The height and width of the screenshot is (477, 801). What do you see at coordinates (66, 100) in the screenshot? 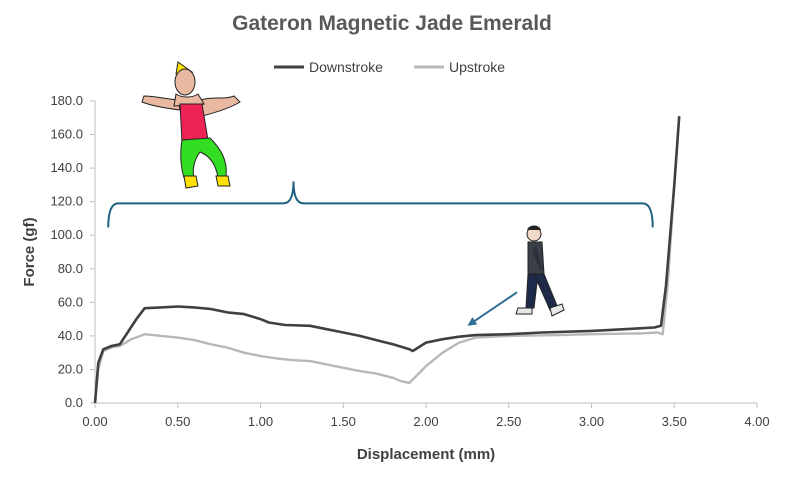
I see `y-tick-label: 180.0` at bounding box center [66, 100].